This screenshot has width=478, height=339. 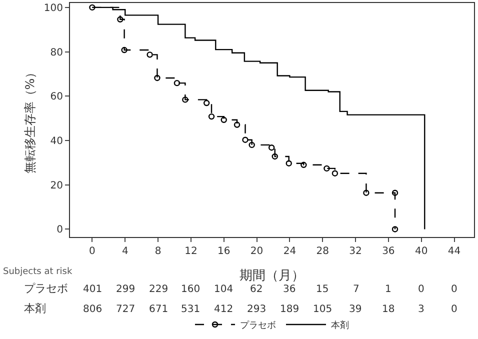 I want to click on y-tick-label: 60, so click(x=56, y=97).